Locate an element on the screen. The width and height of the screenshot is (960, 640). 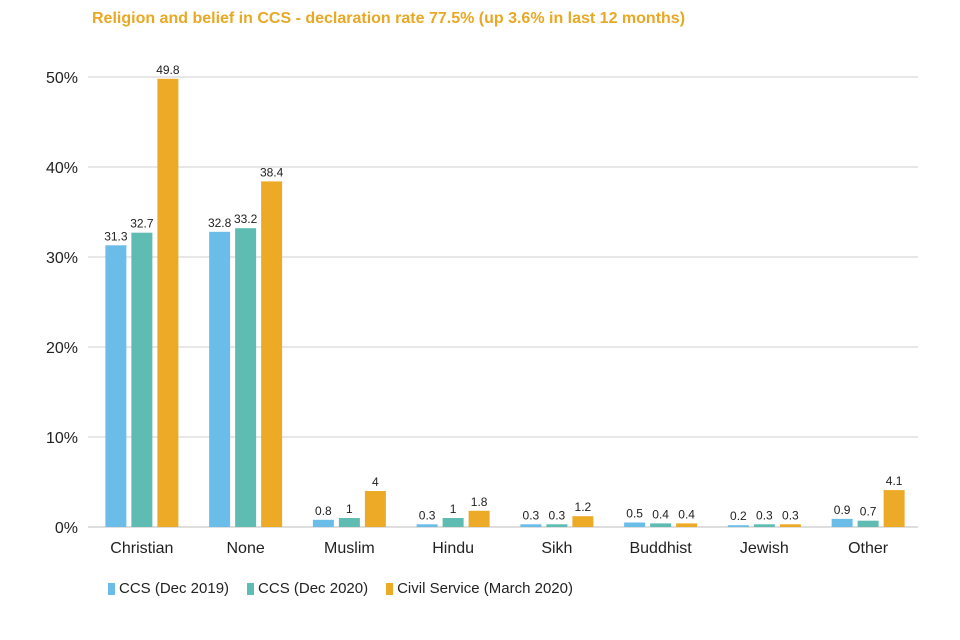
data-label: 0.8 is located at coordinates (323, 511).